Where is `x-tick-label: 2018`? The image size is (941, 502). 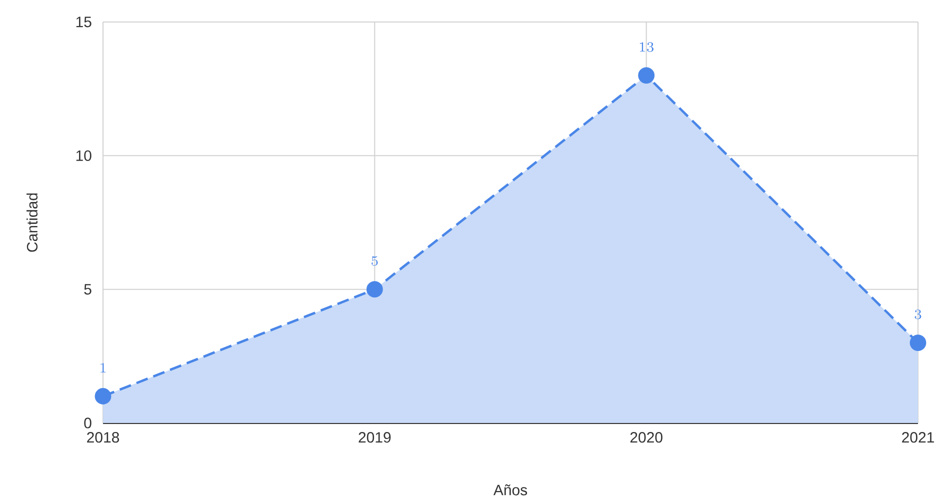 x-tick-label: 2018 is located at coordinates (103, 437).